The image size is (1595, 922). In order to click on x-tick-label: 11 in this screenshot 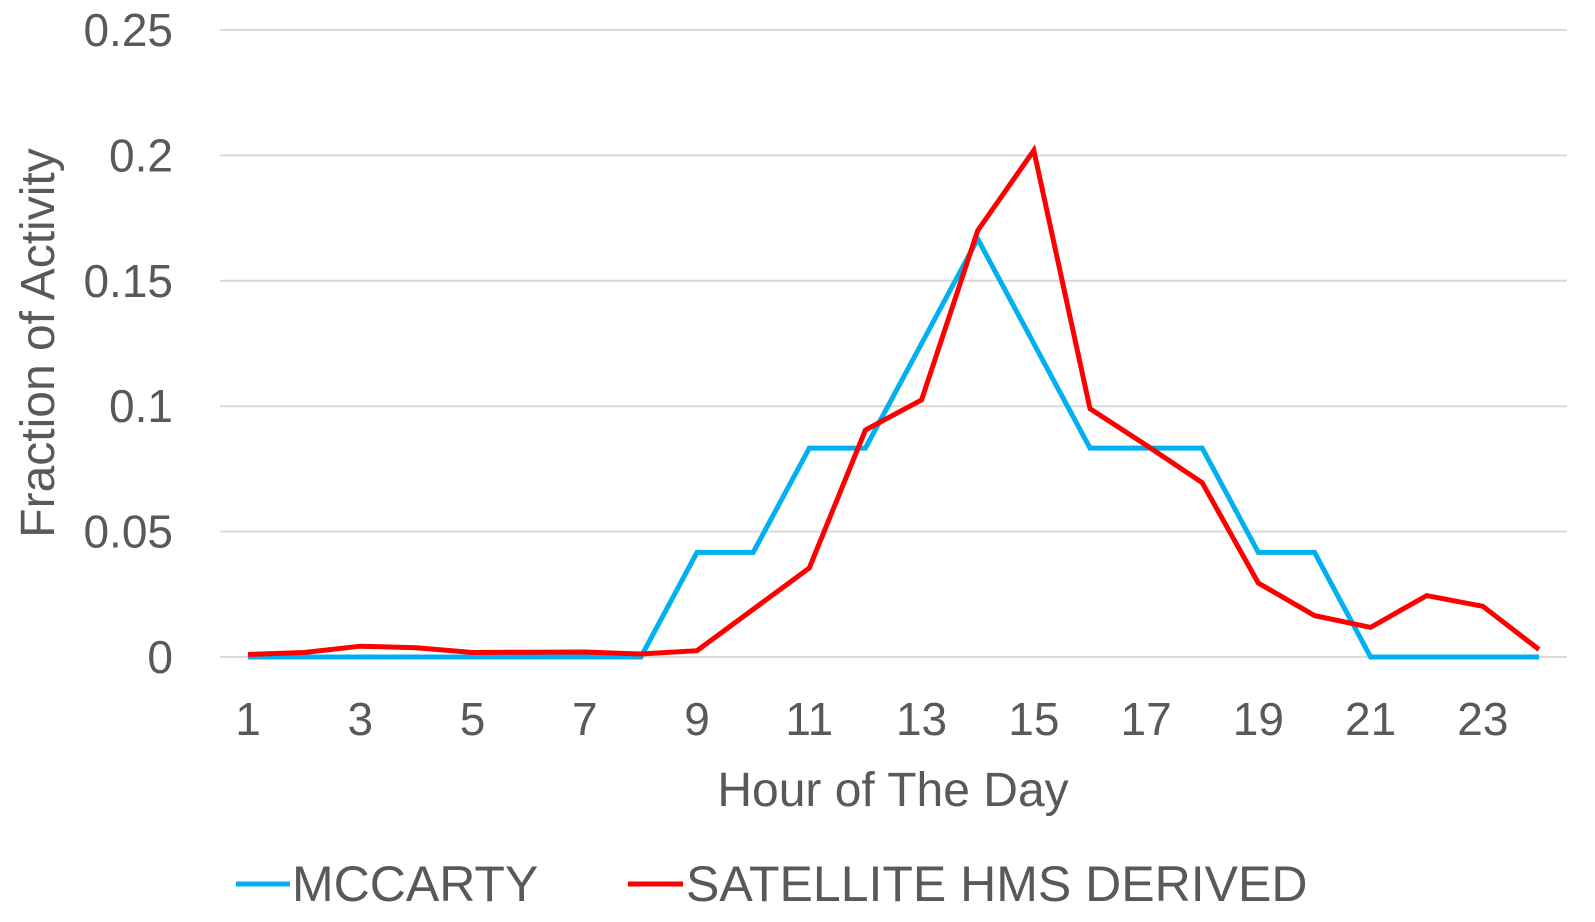, I will do `click(809, 719)`.